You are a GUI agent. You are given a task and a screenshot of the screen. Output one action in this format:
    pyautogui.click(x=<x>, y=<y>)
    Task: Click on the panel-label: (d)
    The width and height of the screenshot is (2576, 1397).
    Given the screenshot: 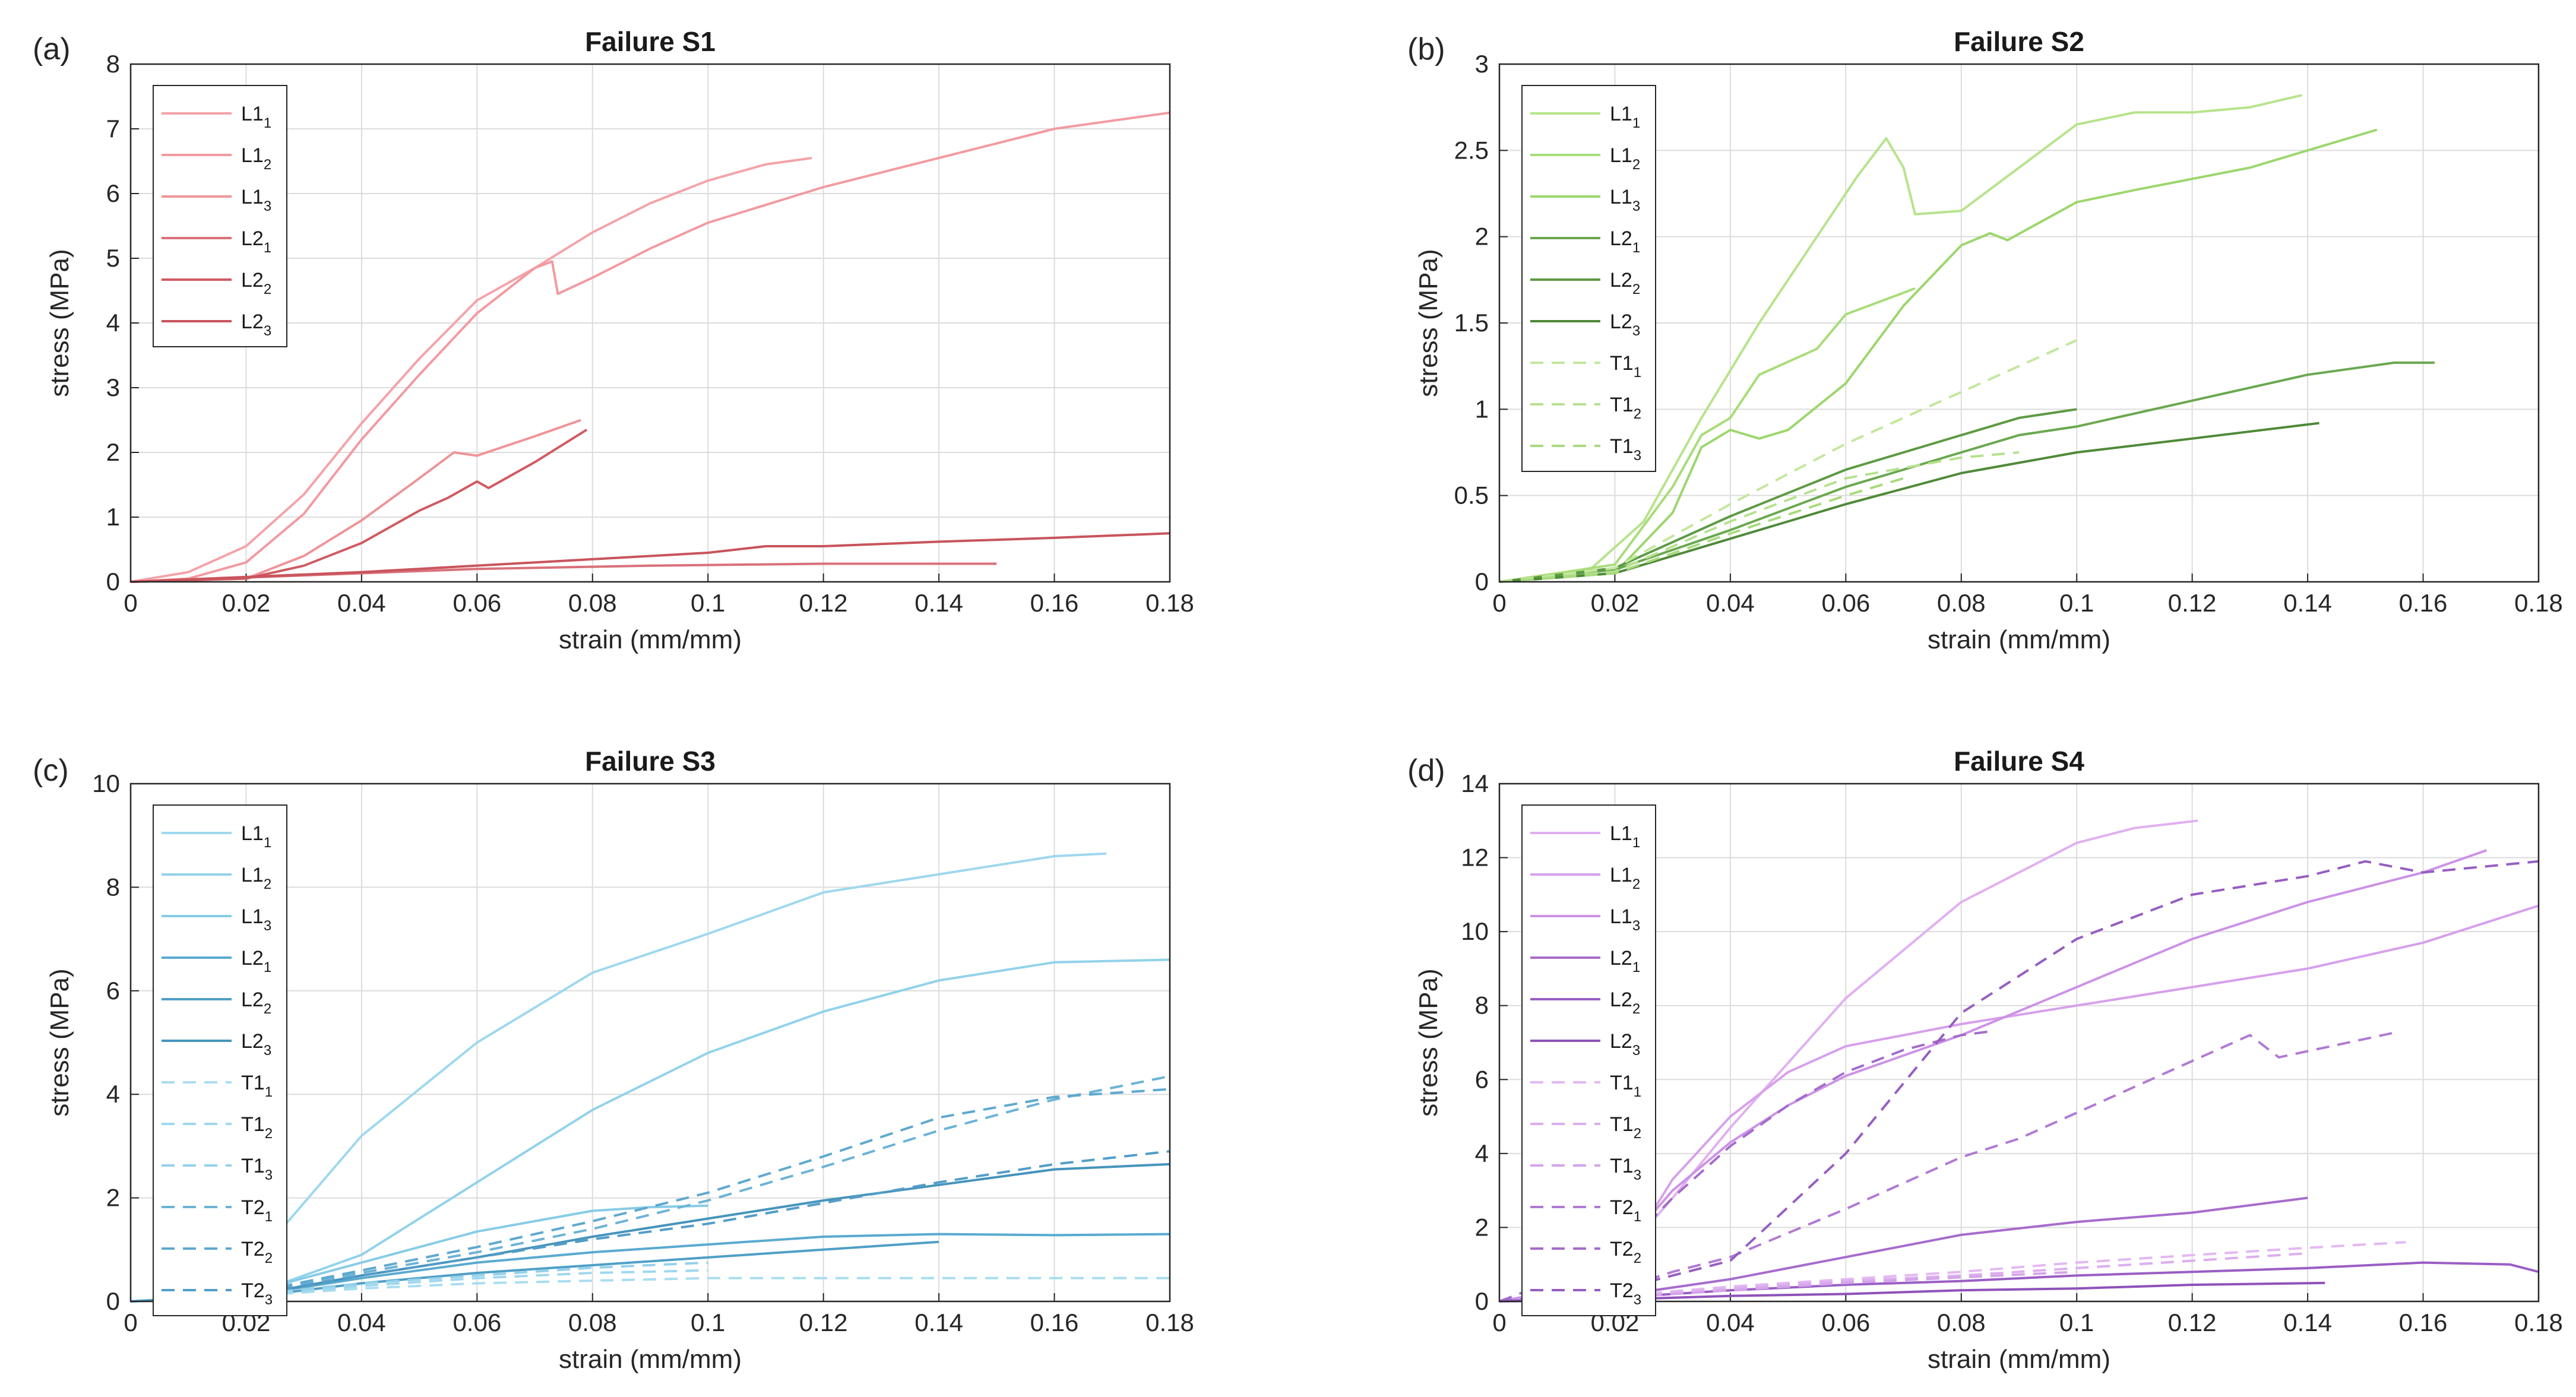 What is the action you would take?
    pyautogui.click(x=1426, y=771)
    